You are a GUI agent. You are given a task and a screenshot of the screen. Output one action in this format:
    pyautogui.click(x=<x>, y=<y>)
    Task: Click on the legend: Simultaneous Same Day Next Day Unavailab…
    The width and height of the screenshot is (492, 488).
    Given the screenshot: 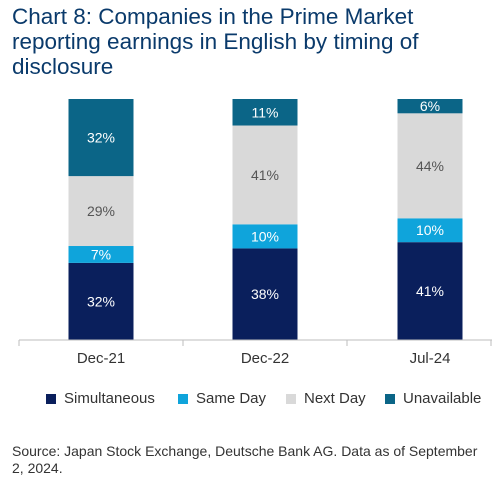 What is the action you would take?
    pyautogui.click(x=246, y=400)
    